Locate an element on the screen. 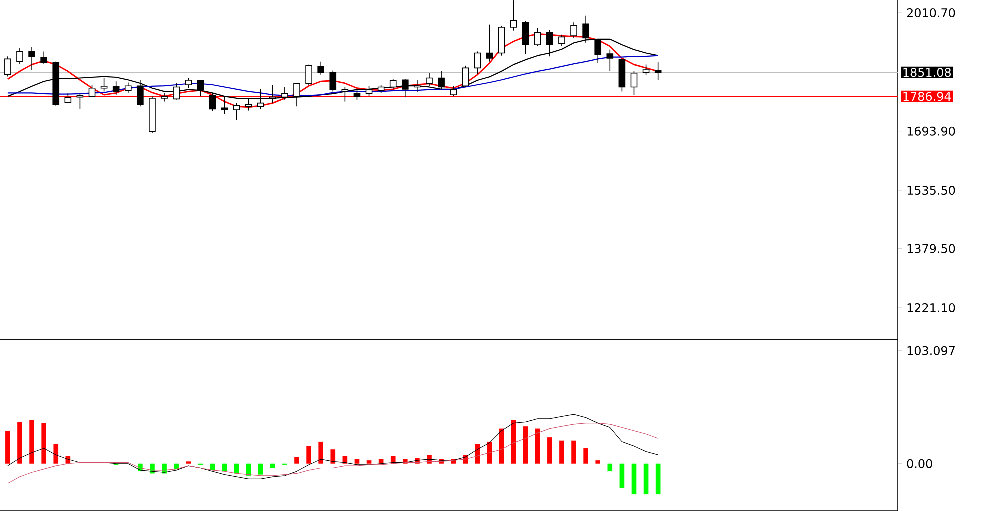  ref-line-label: 1851.08 is located at coordinates (927, 73).